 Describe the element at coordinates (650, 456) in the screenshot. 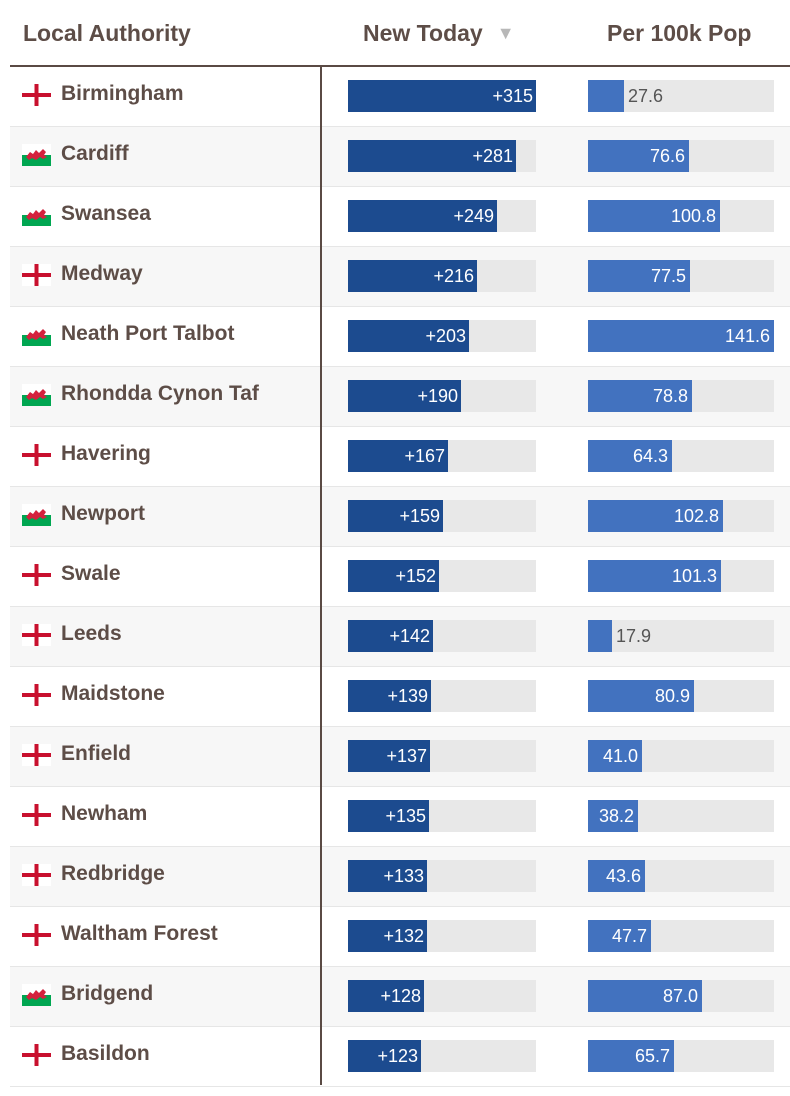

I see `per-100k-value: 64.3` at that location.